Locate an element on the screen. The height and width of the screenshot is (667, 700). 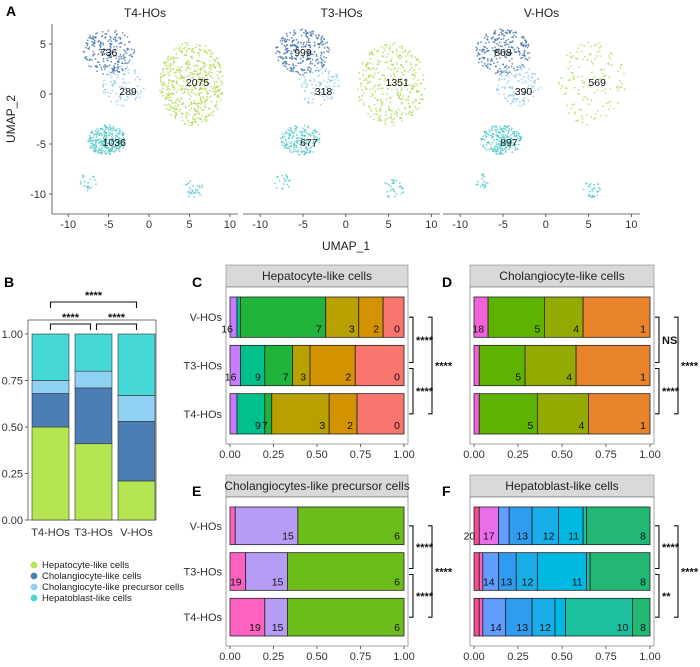
segment-label: 7 is located at coordinates (319, 329).